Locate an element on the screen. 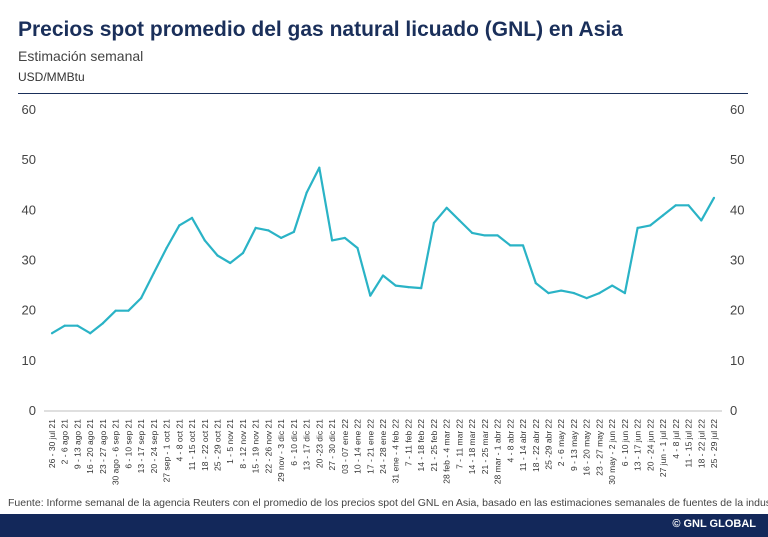 Image resolution: width=768 pixels, height=537 pixels. x-tick-label: 11 - 14 abr 22 is located at coordinates (523, 445).